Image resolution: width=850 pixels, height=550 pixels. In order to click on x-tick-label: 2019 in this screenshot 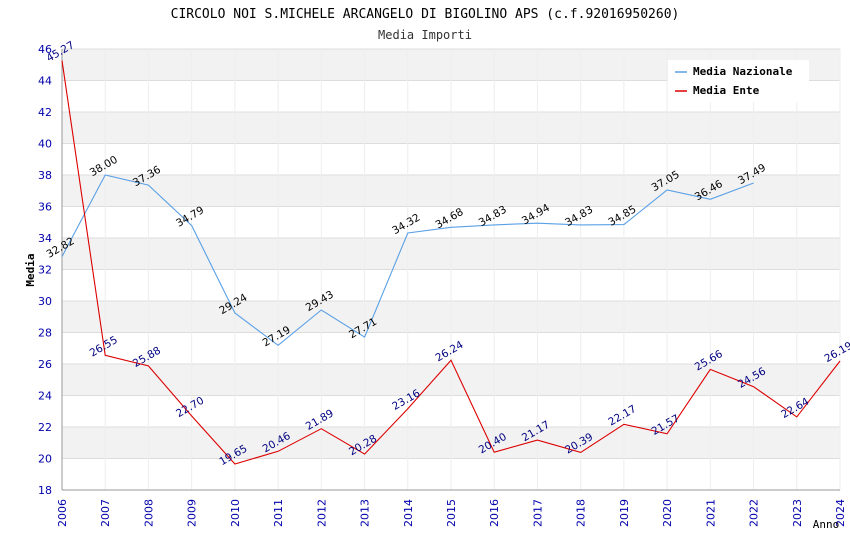, I will do `click(624, 513)`.